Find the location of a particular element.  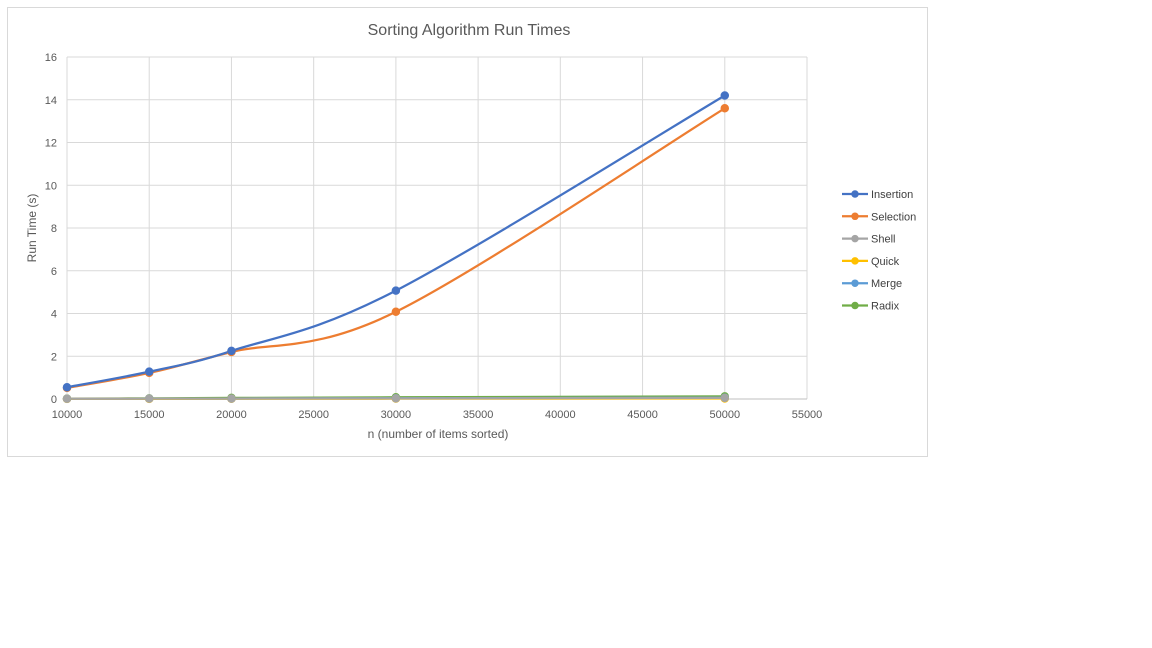

x-tick-label: 45000 is located at coordinates (642, 415).